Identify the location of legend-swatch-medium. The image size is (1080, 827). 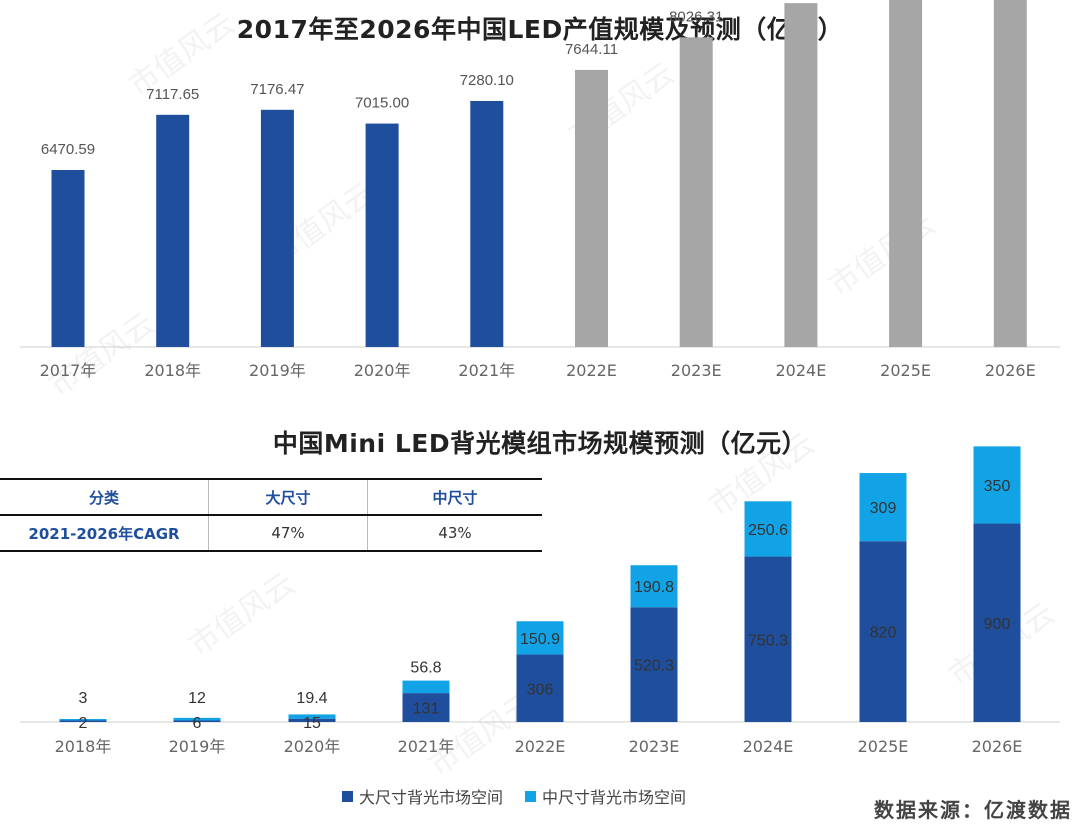
(531, 796).